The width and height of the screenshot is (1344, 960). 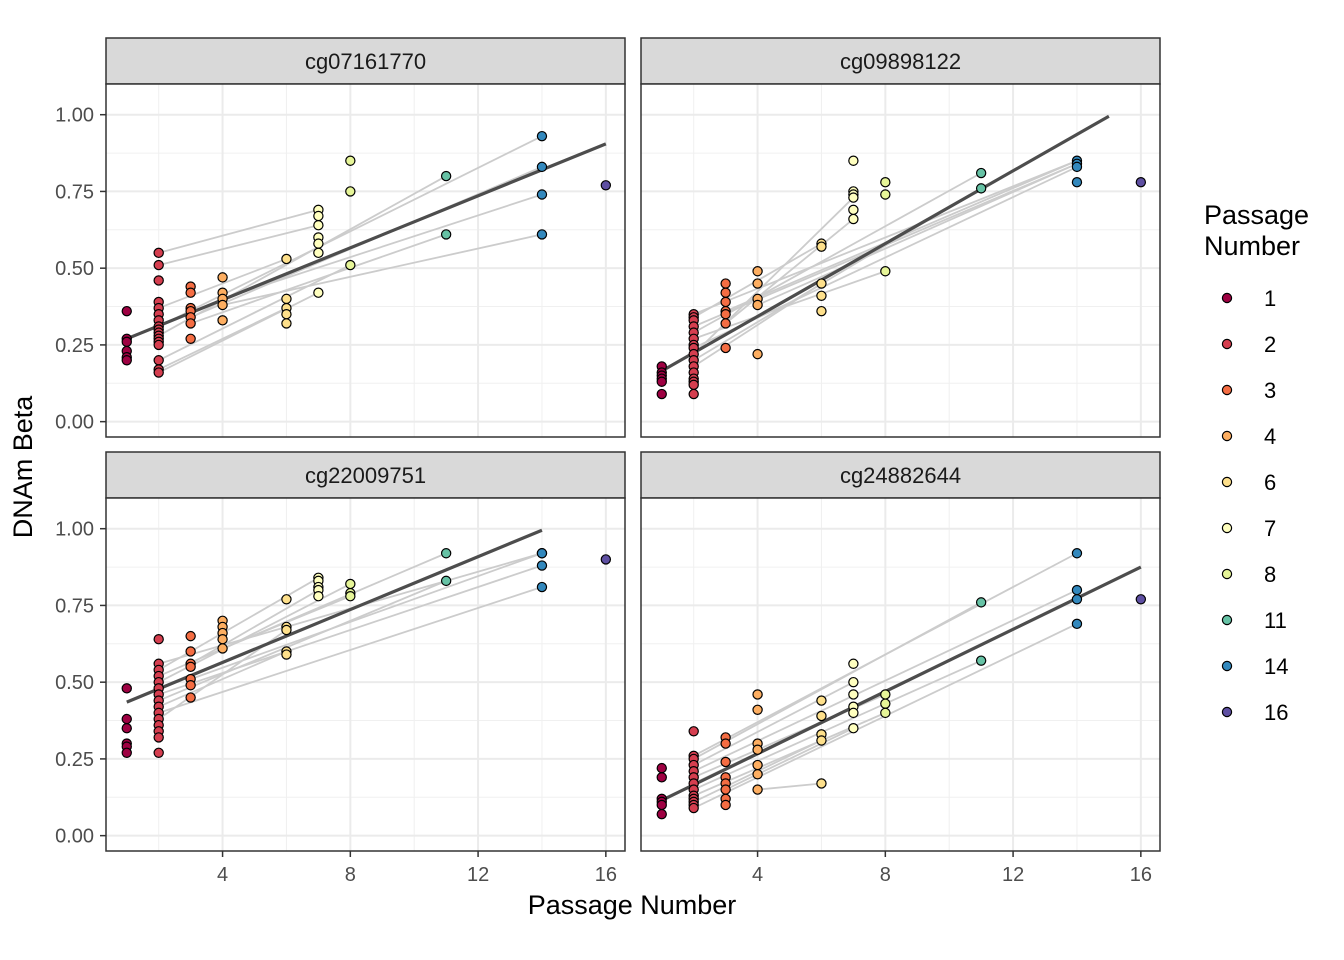 What do you see at coordinates (1248, 344) in the screenshot?
I see `legend-item: 2` at bounding box center [1248, 344].